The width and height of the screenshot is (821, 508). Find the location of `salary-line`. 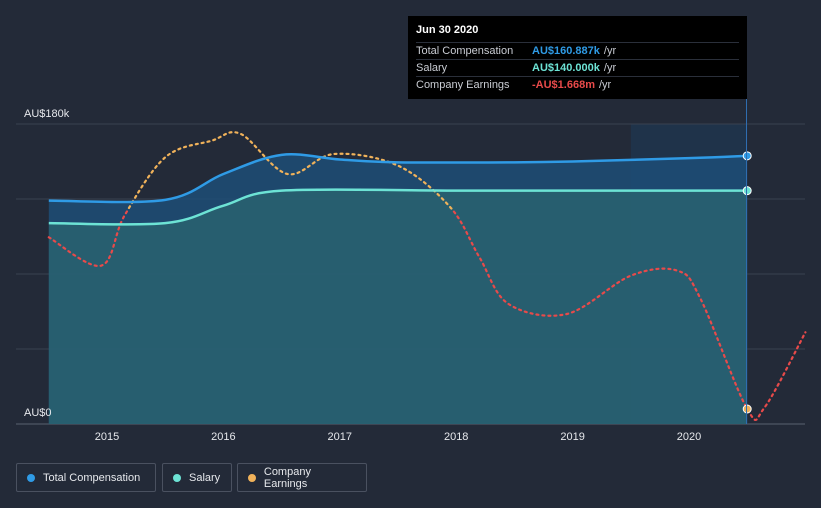

salary-line is located at coordinates (398, 207).